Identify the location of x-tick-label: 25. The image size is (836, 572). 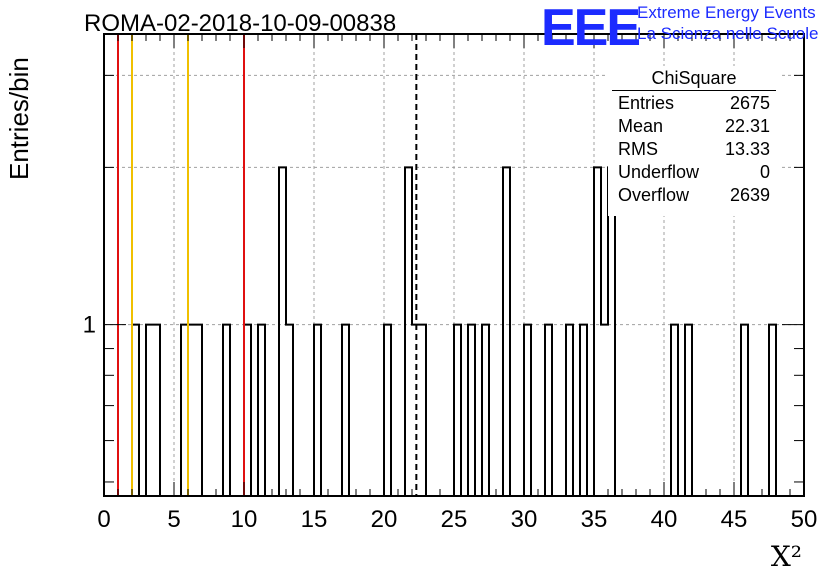
(454, 519).